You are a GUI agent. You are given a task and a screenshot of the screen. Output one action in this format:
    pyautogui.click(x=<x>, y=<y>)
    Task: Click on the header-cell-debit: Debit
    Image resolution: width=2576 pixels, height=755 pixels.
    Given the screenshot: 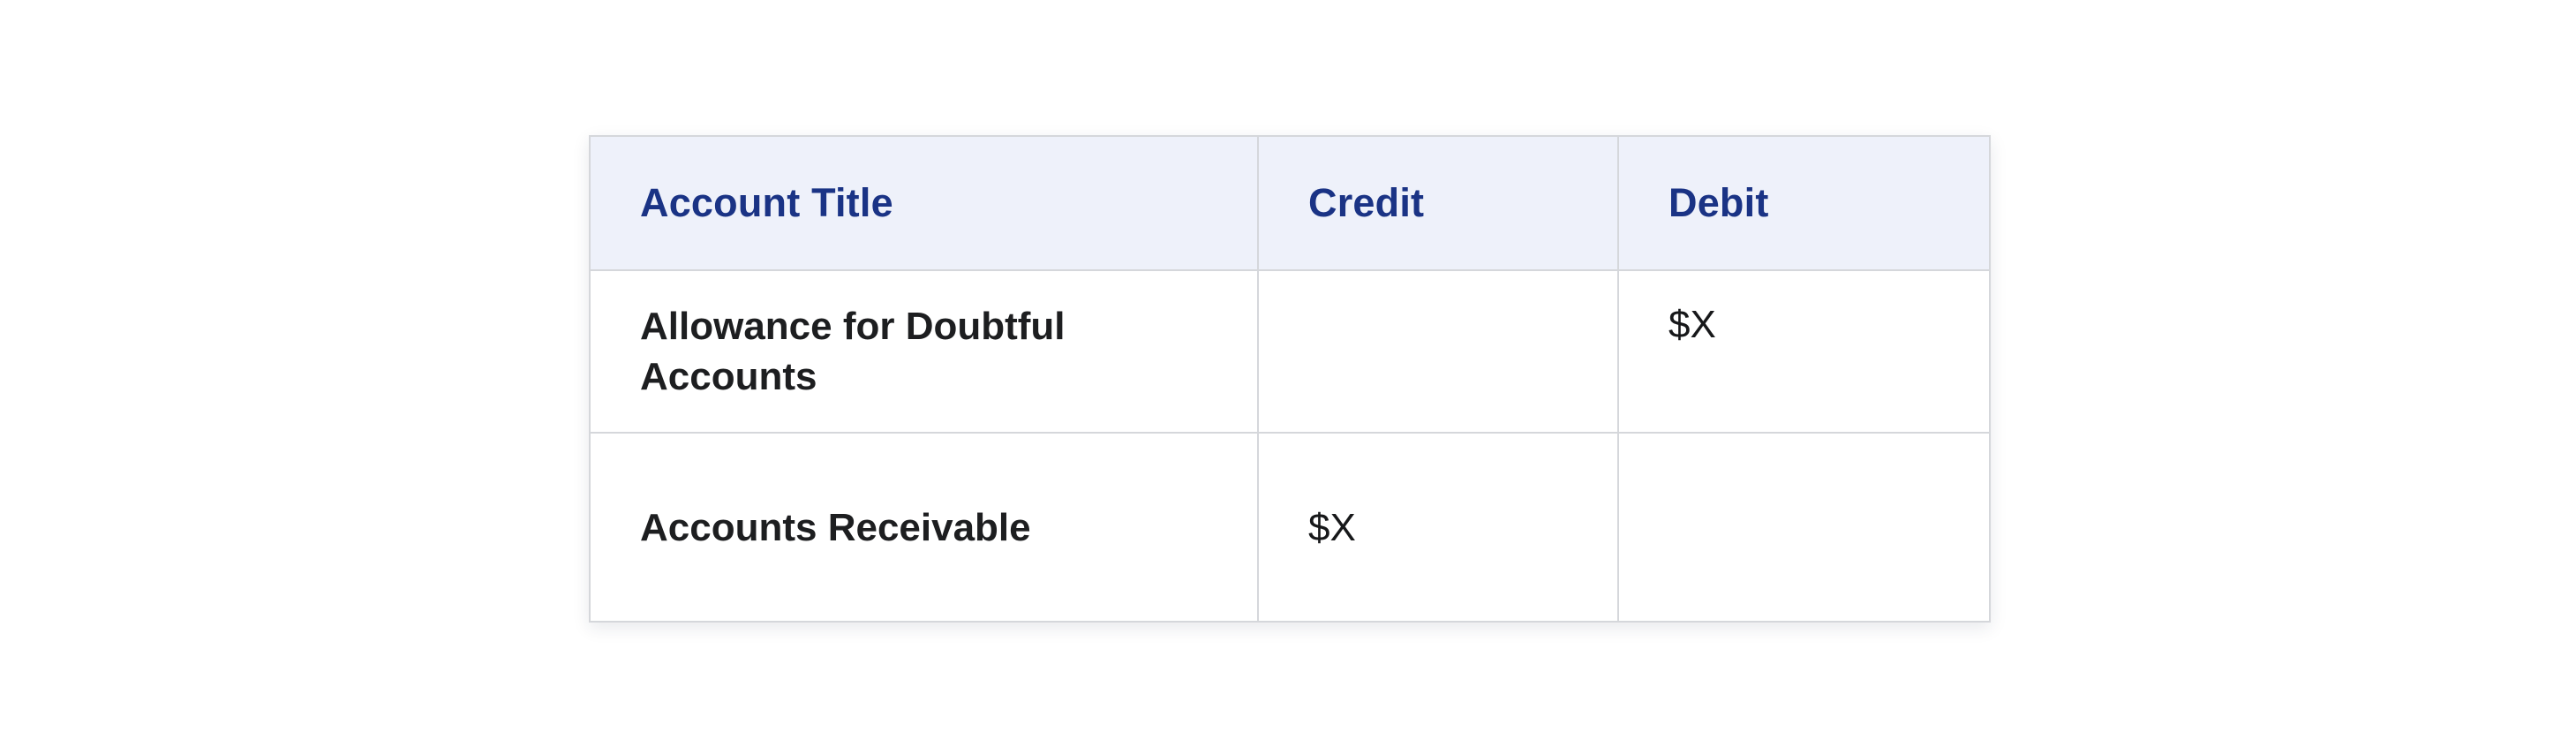 What is the action you would take?
    pyautogui.click(x=1804, y=203)
    